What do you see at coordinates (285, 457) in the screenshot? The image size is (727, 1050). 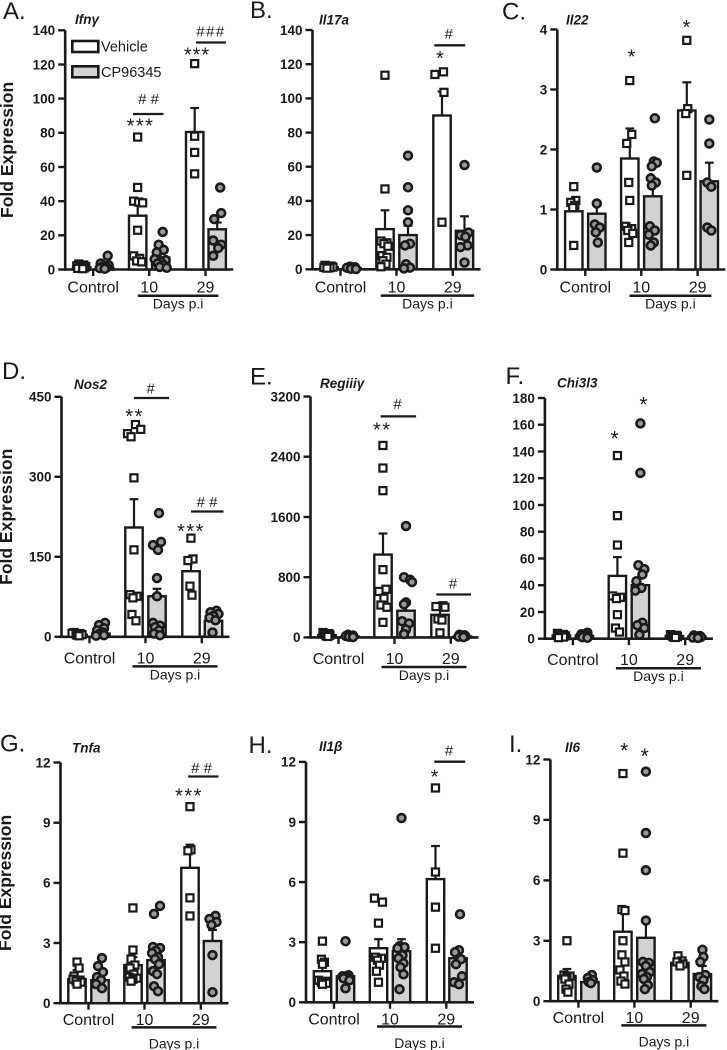 I see `svg-text: 2400` at bounding box center [285, 457].